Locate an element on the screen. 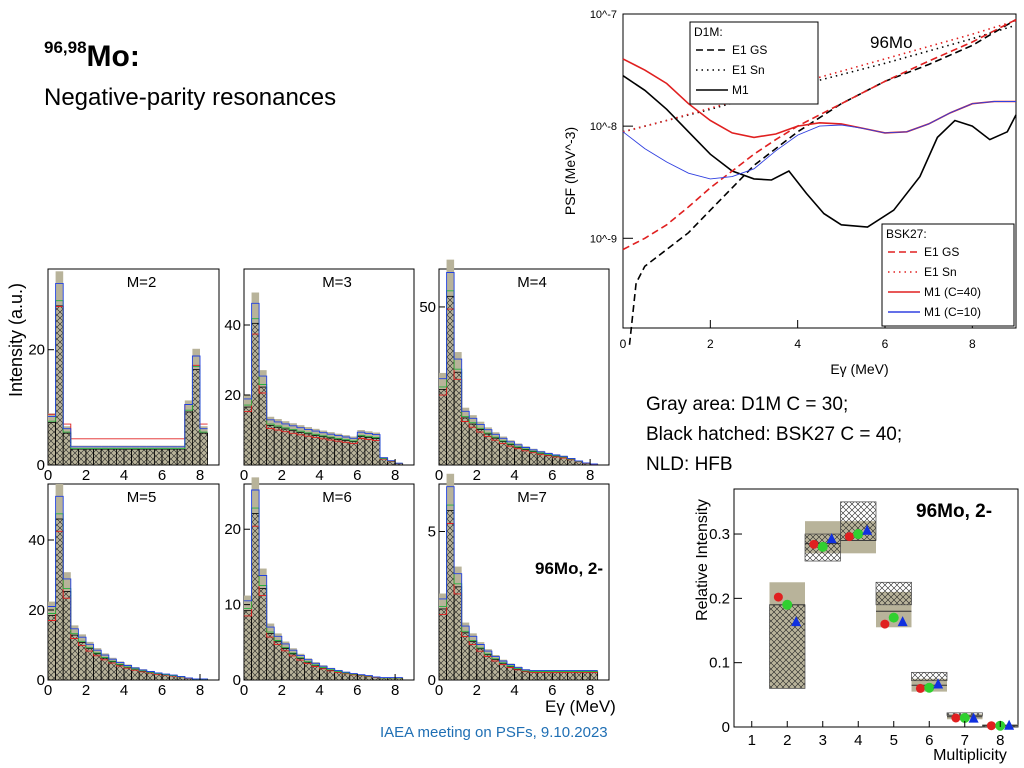 The image size is (1024, 768). psf-title: 96Mo is located at coordinates (891, 42).